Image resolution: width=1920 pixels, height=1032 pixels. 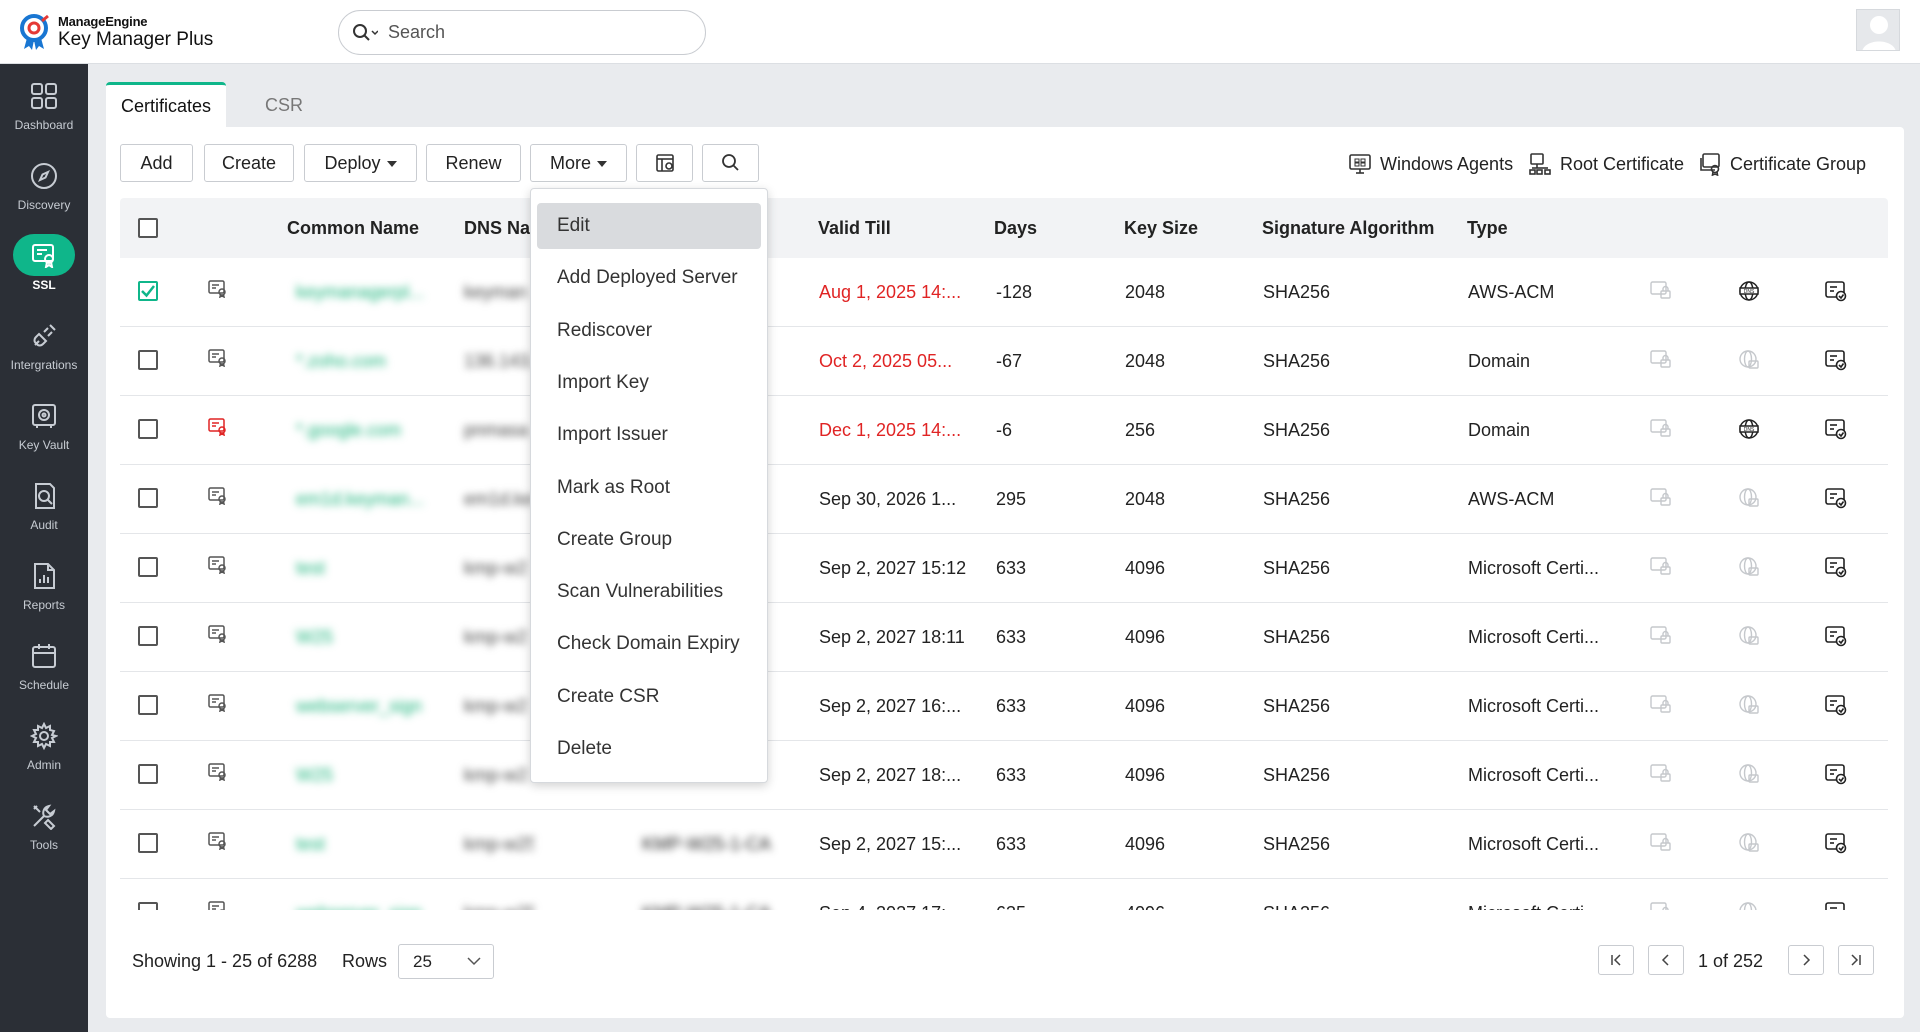 What do you see at coordinates (1878, 30) in the screenshot?
I see `user-avatar` at bounding box center [1878, 30].